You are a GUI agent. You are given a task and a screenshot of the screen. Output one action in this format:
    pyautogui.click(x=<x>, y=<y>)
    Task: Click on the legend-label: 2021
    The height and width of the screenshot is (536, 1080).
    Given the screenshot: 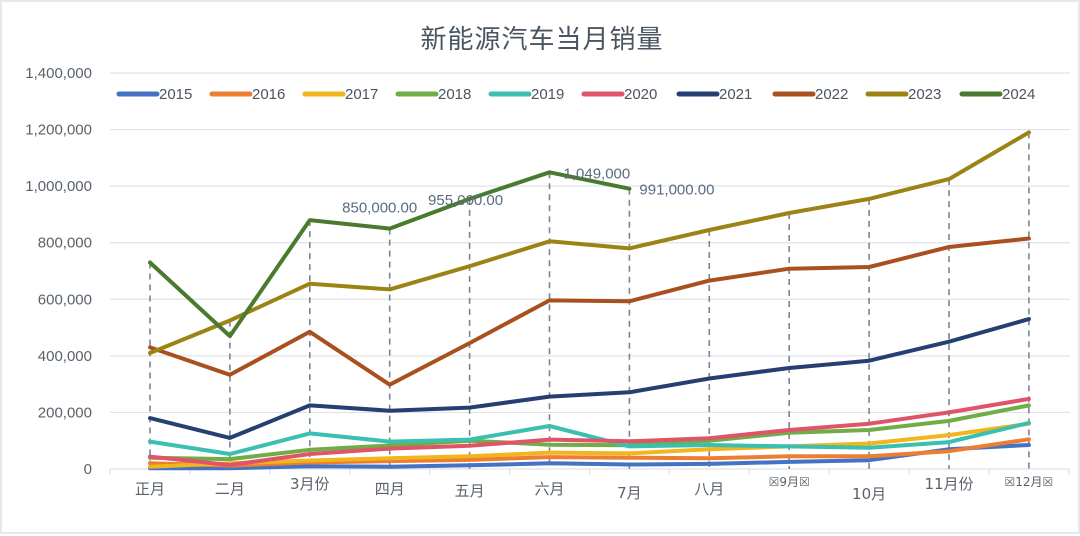 What is the action you would take?
    pyautogui.click(x=735, y=94)
    